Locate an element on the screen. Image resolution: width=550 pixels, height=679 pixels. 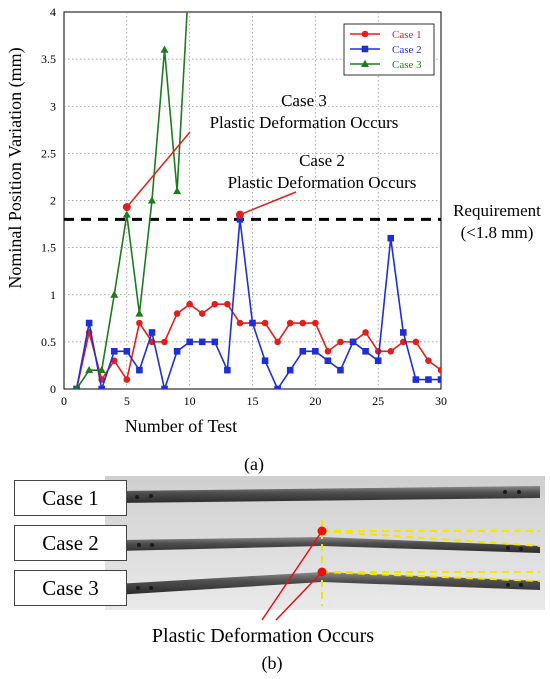
annotation-title: Case 3 is located at coordinates (304, 100).